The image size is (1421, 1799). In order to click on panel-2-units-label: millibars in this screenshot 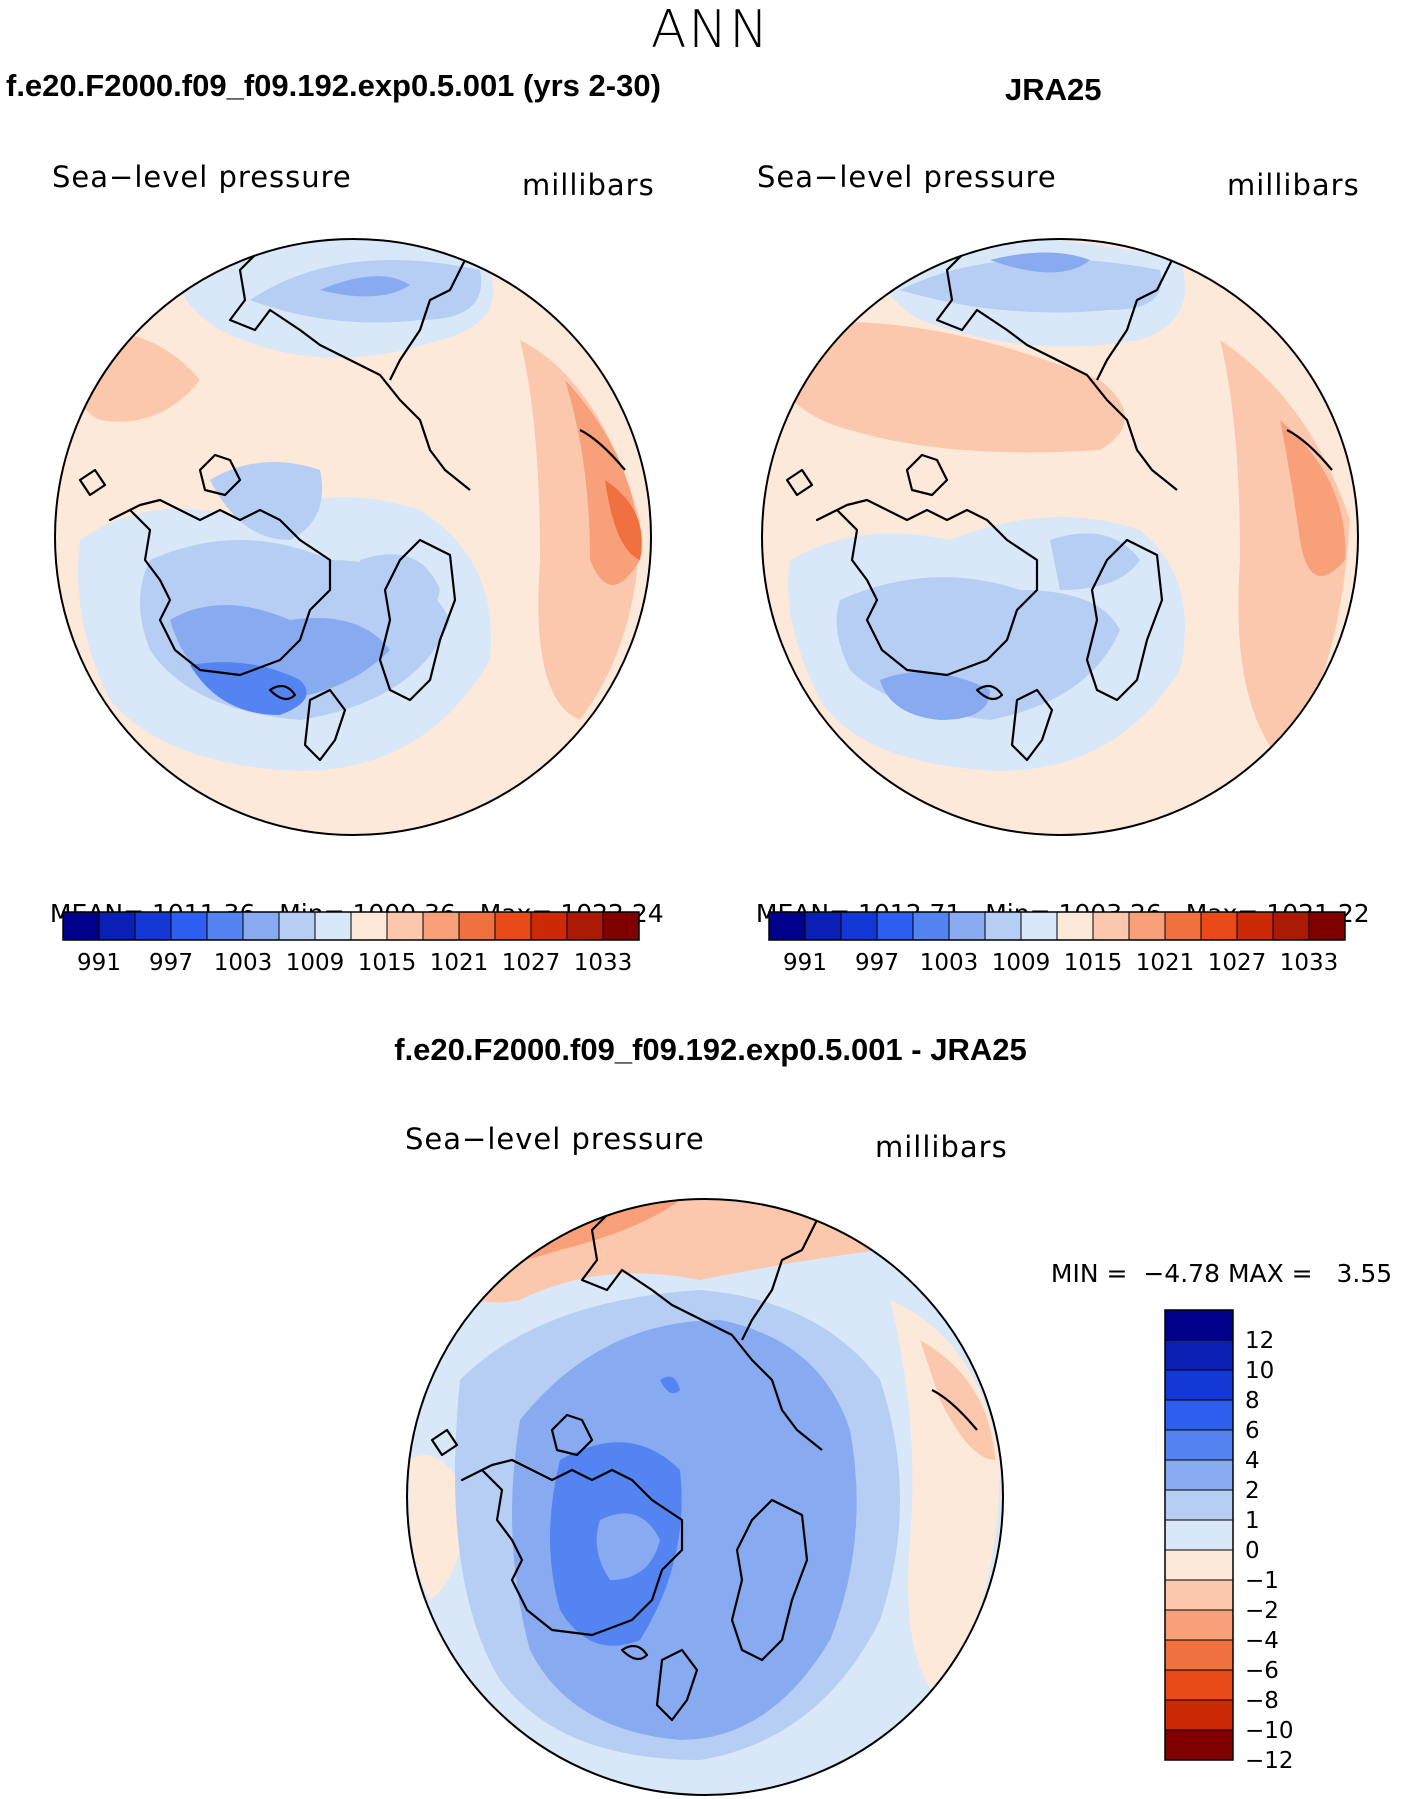, I will do `click(1293, 185)`.